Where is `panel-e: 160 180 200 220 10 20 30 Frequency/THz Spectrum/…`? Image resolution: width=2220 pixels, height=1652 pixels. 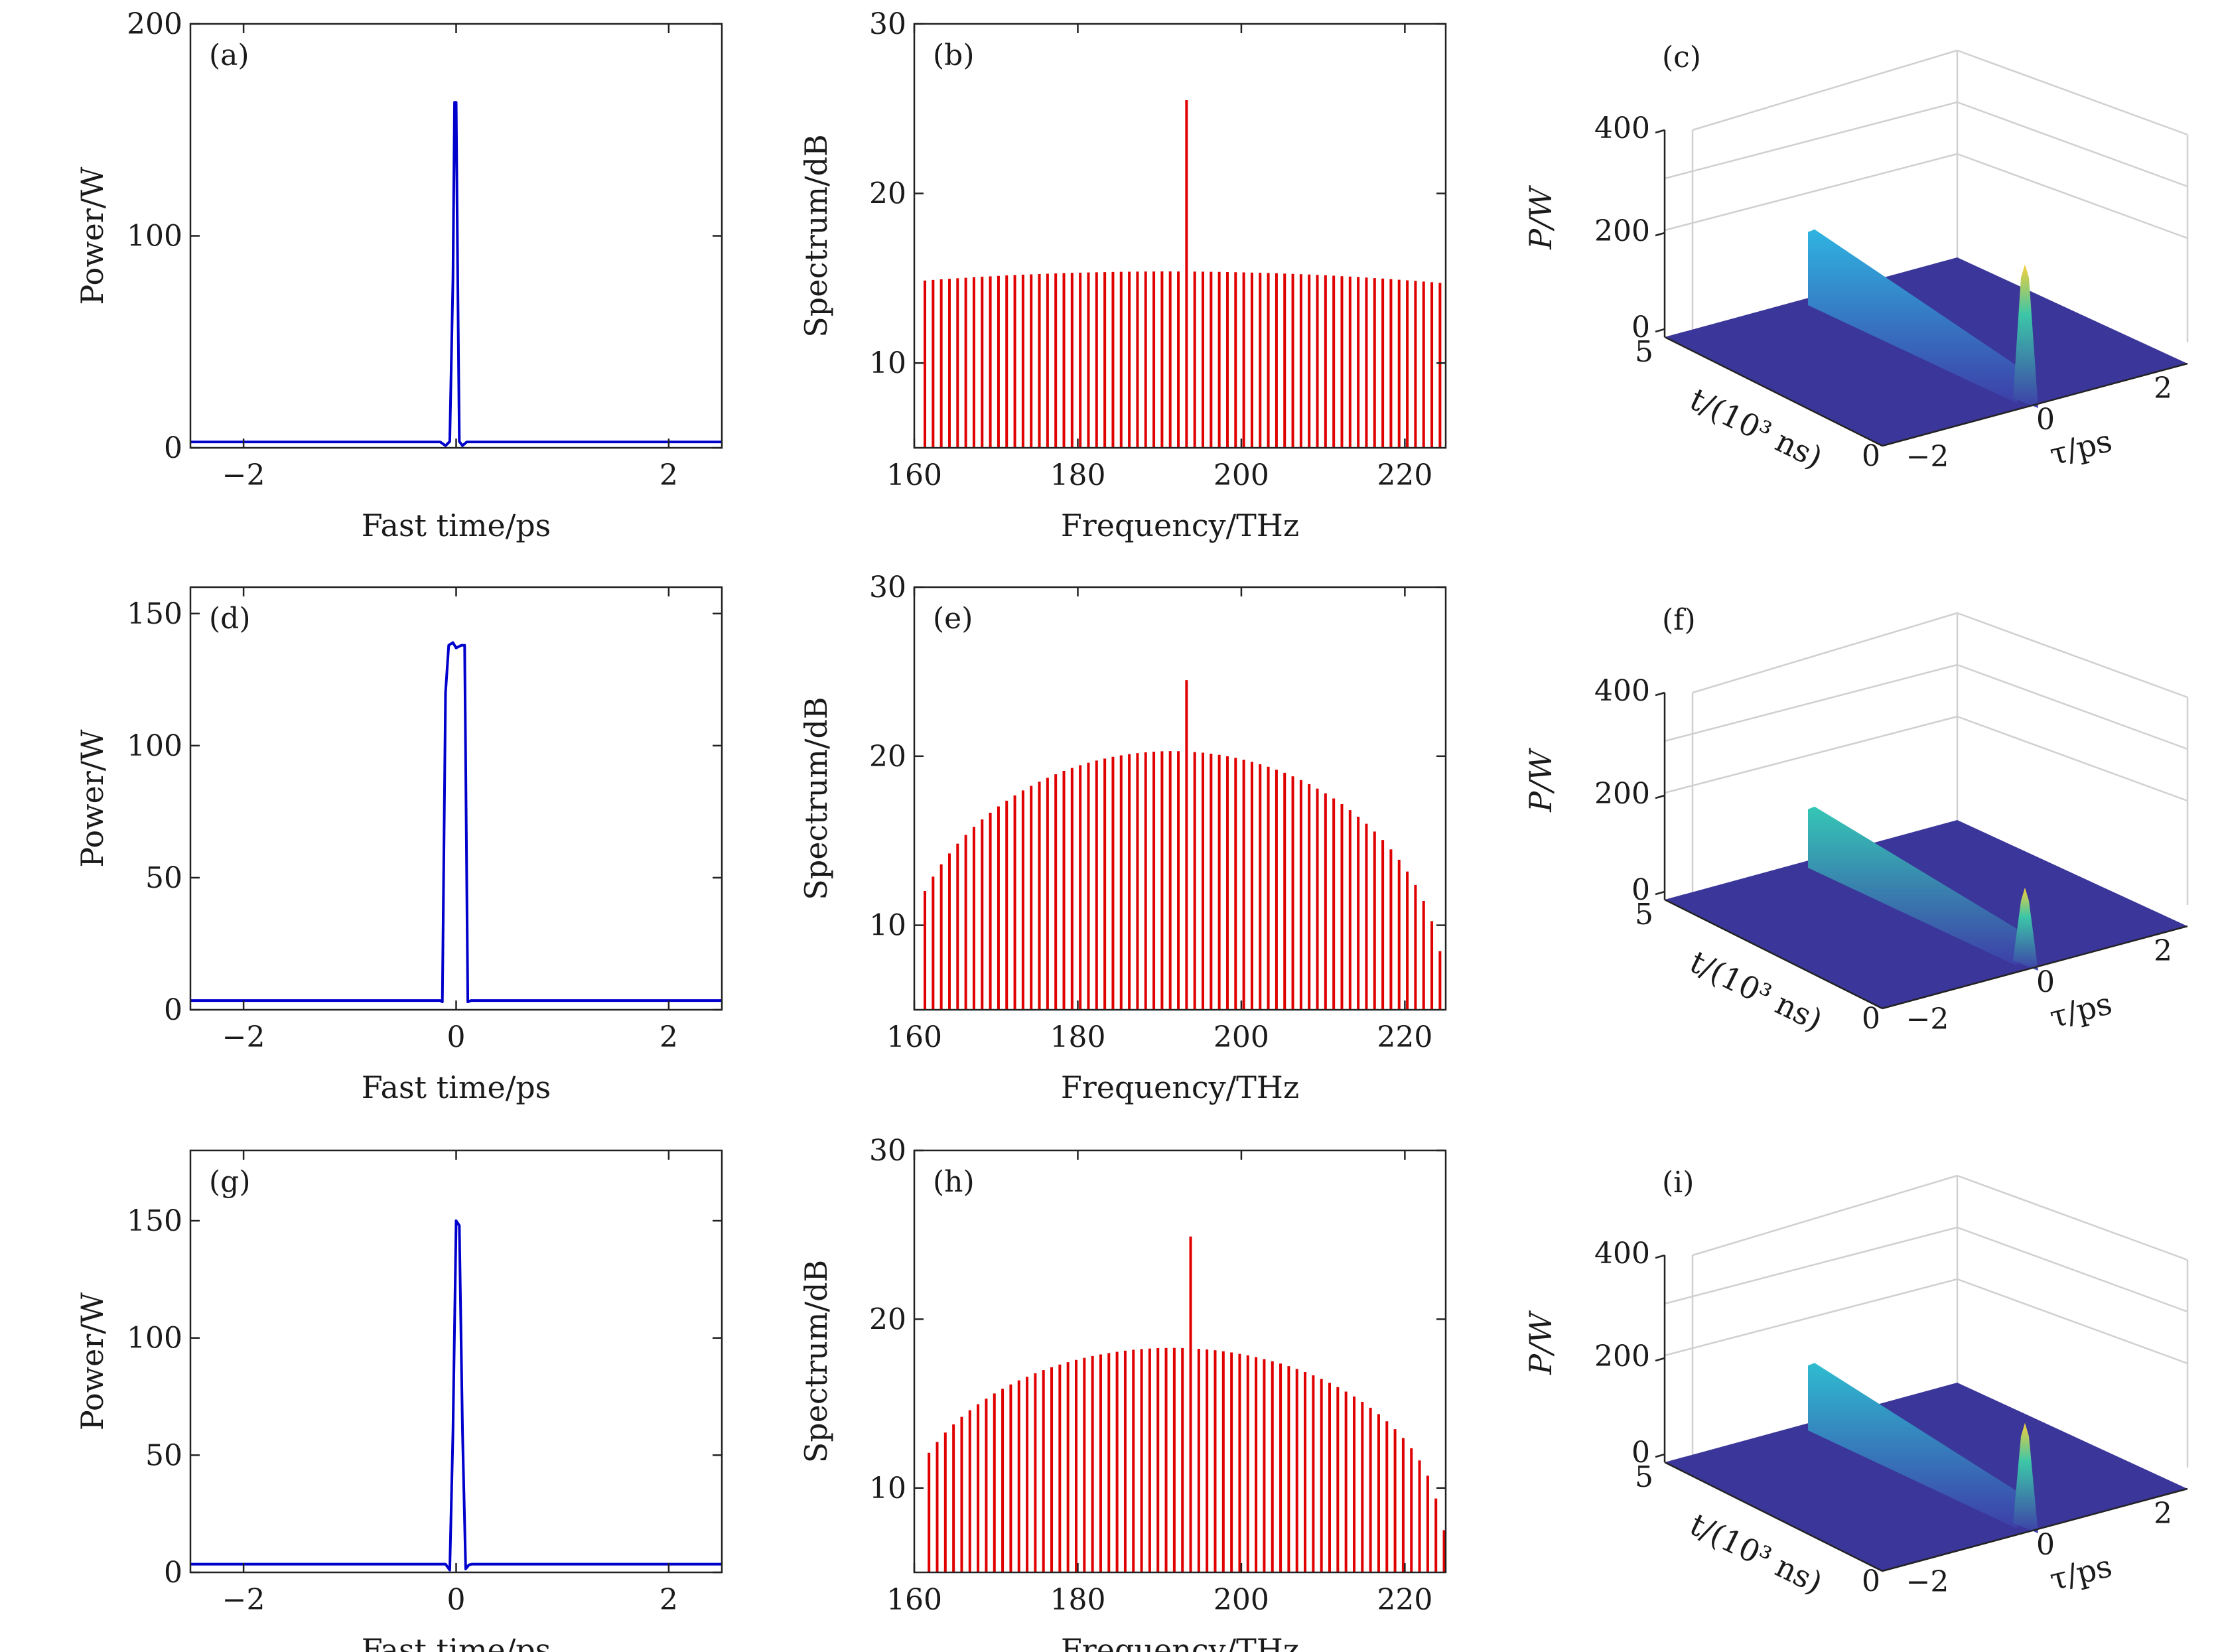
panel-e: 160 180 200 220 10 20 30 Frequency/THz Spectrum/… is located at coordinates (1122, 838).